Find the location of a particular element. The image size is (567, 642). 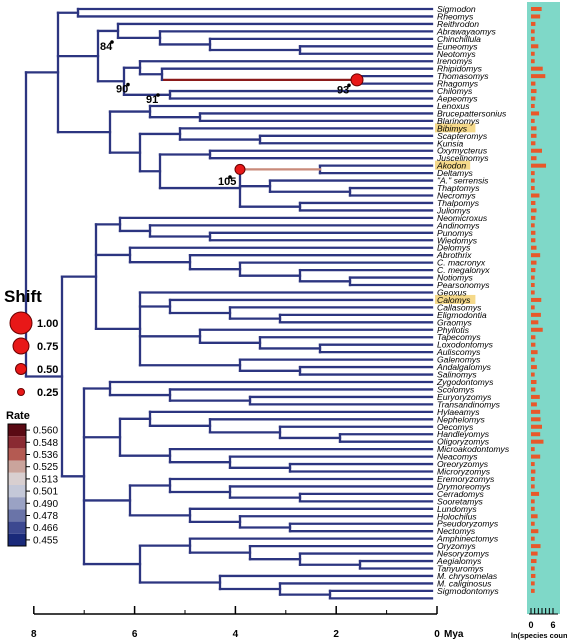

shift-legend-title: Shift is located at coordinates (23, 296).